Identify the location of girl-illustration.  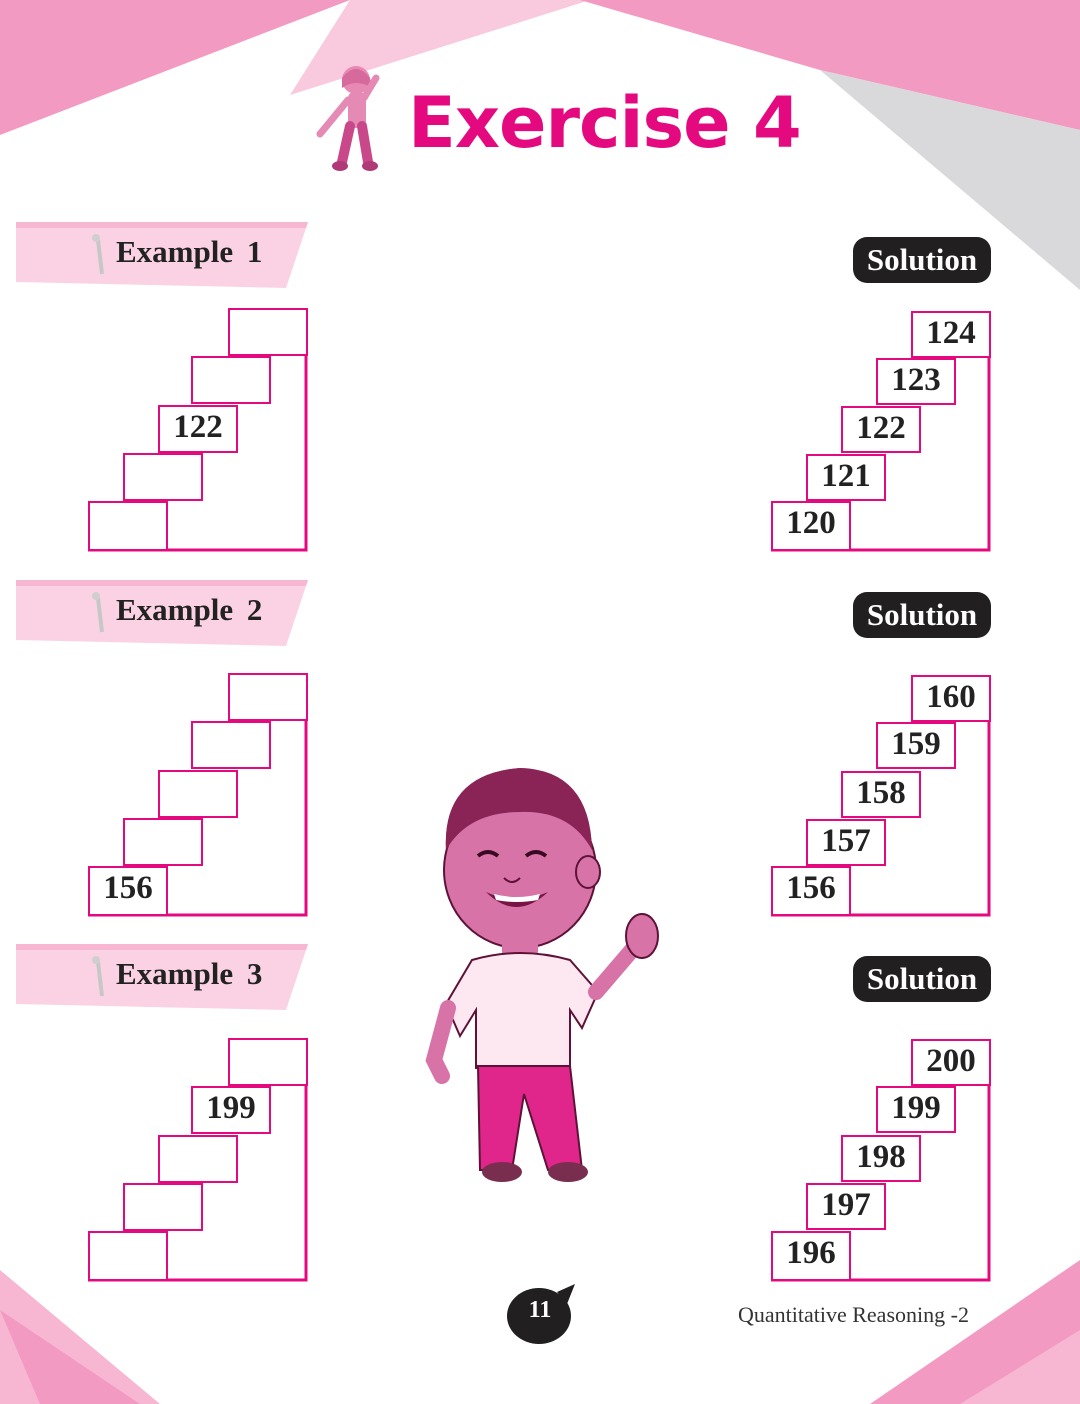
(348, 118).